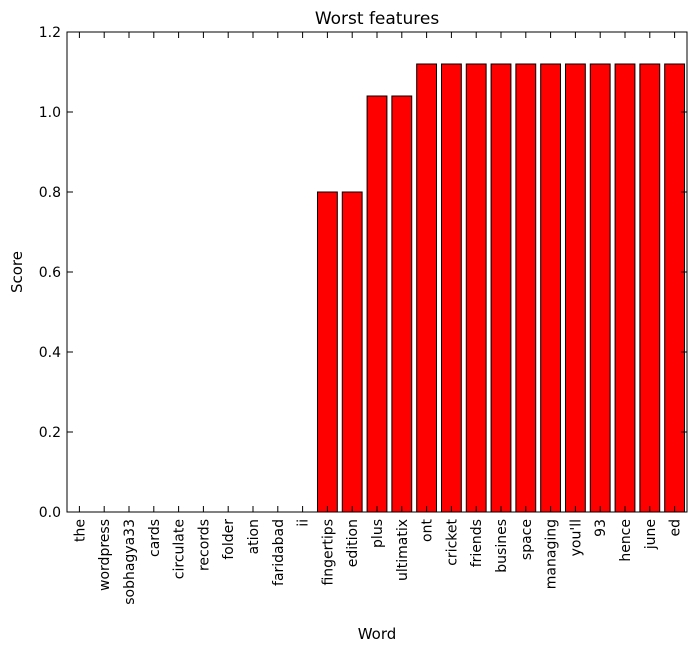  I want to click on x-tick-label-12: plus, so click(378, 533).